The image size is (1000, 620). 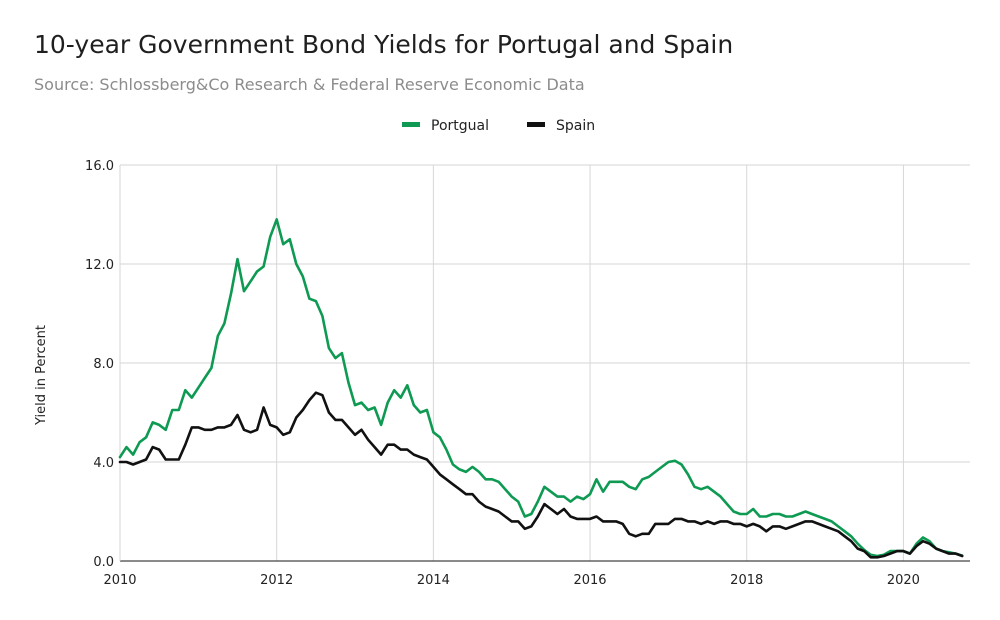 I want to click on legend: Portgual Spain, so click(x=498, y=126).